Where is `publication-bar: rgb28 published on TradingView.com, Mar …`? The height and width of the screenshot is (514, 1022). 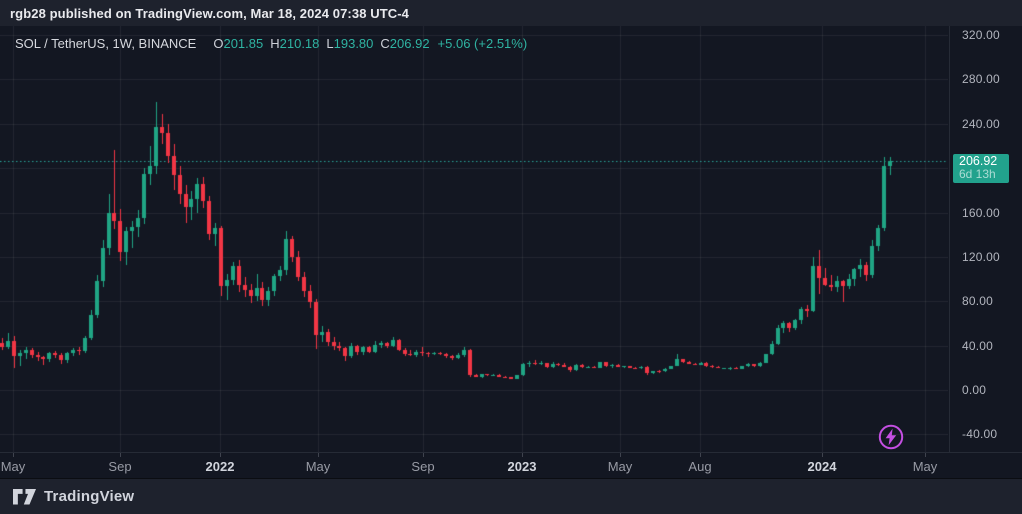 publication-bar: rgb28 published on TradingView.com, Mar … is located at coordinates (511, 13).